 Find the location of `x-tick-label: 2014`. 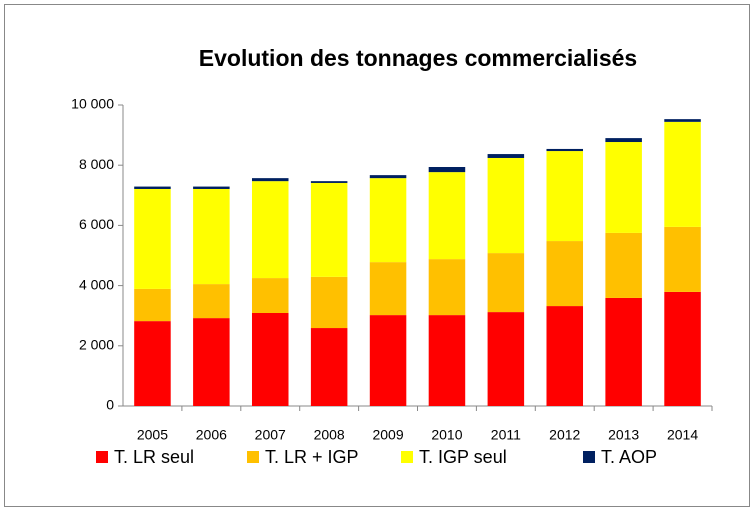

x-tick-label: 2014 is located at coordinates (682, 435).